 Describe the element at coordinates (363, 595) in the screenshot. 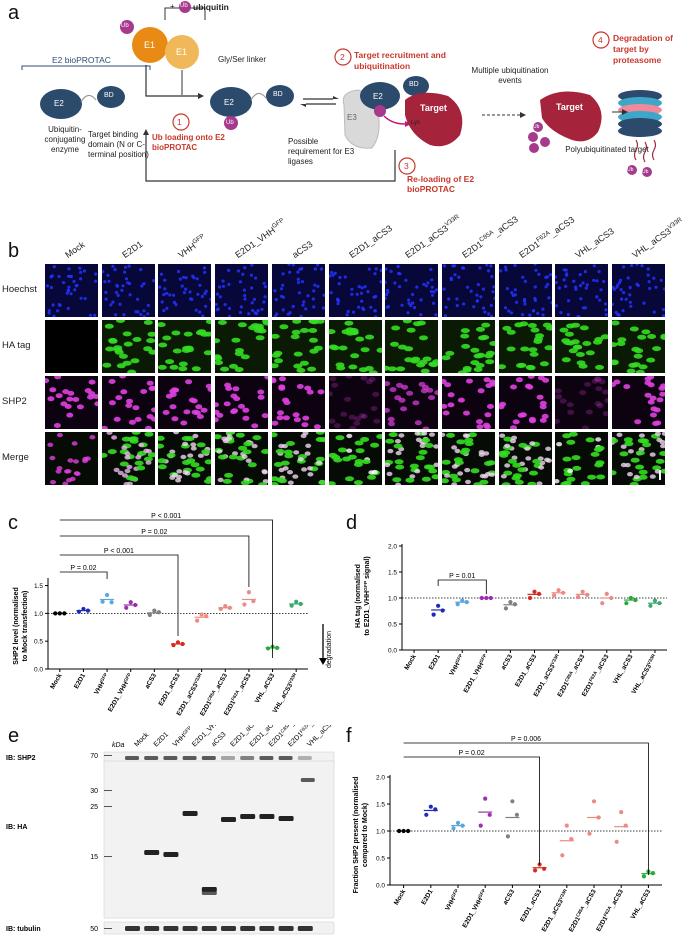

I see `y-axis-label: HA tag (normalised to E2D1_VHHGFP signal)` at that location.